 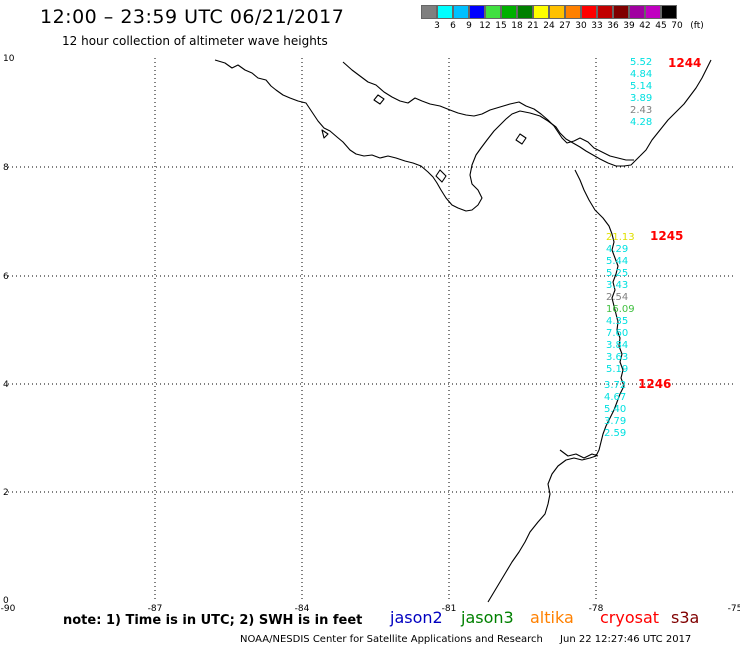 I want to click on x-tick-label: -81, so click(x=449, y=609).